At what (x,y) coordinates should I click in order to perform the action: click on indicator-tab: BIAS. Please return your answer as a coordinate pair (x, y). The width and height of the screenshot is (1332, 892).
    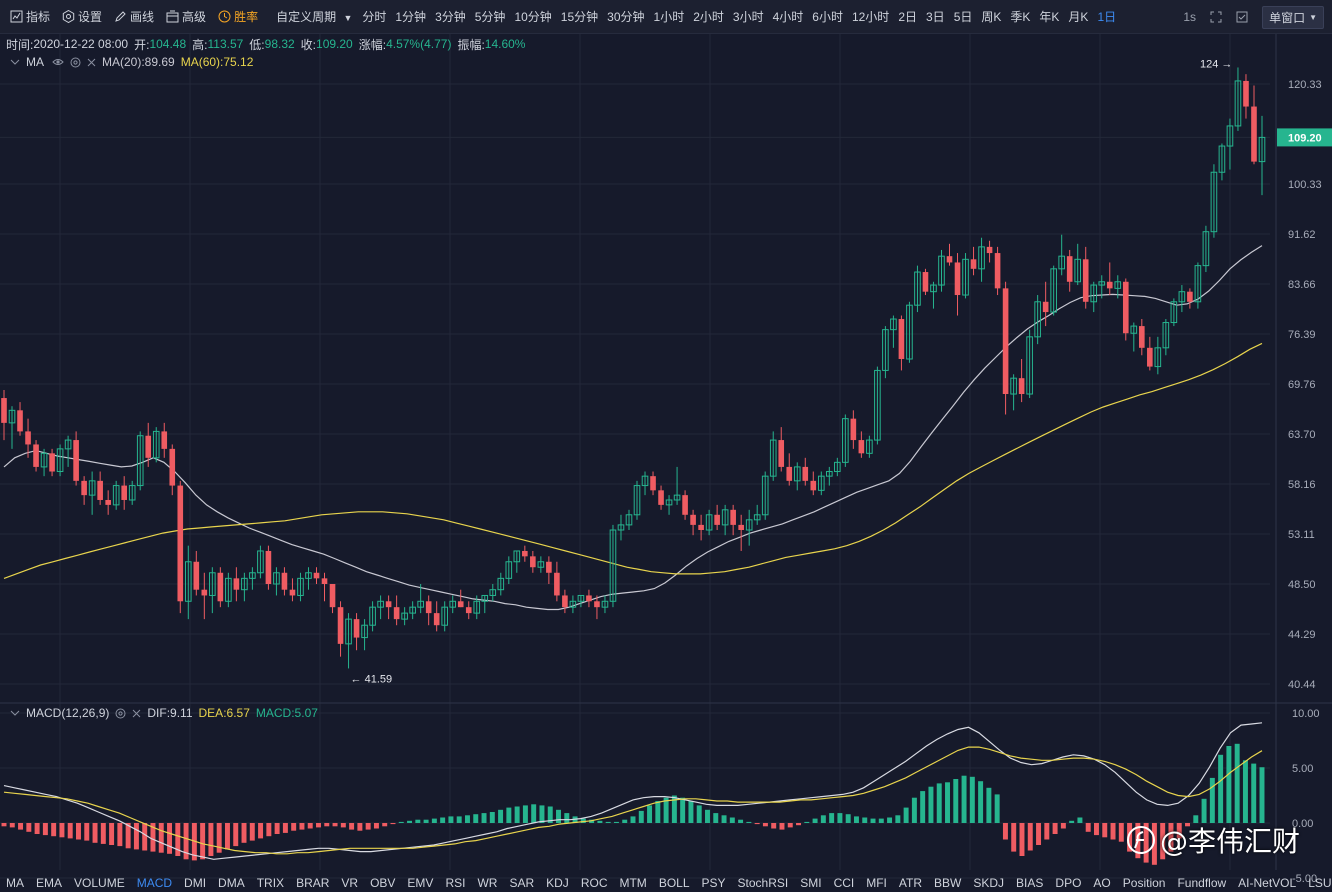
    Looking at the image, I should click on (1030, 883).